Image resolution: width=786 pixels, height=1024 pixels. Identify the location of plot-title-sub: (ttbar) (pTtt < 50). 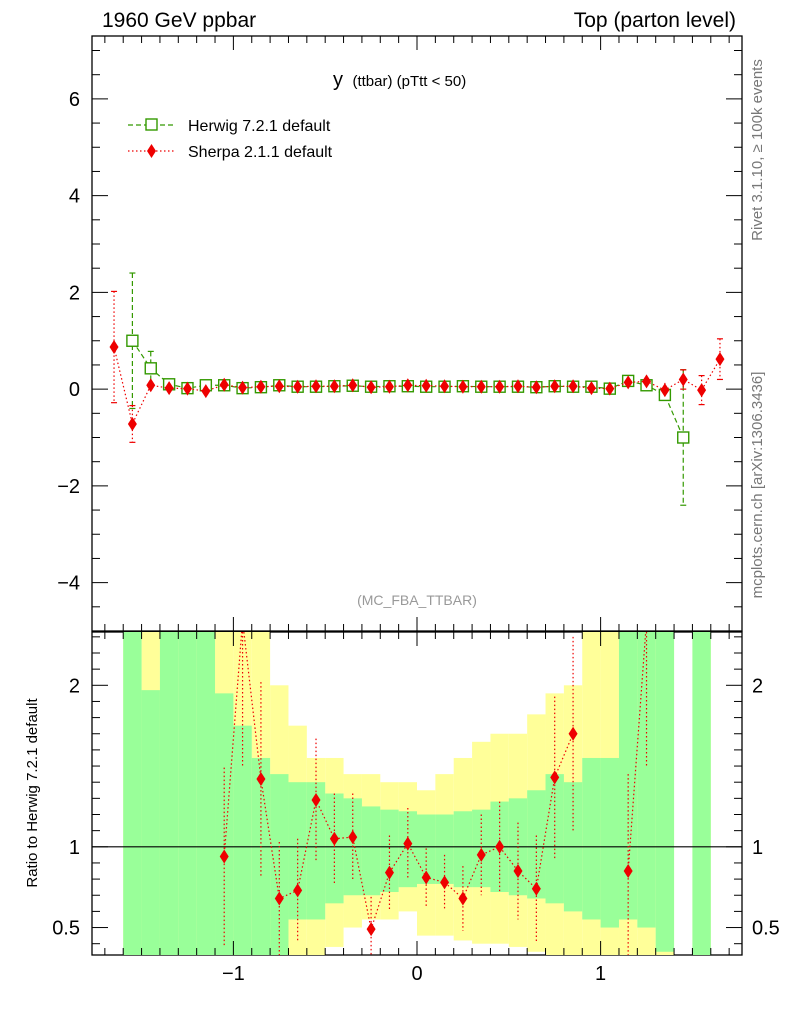
(409, 81).